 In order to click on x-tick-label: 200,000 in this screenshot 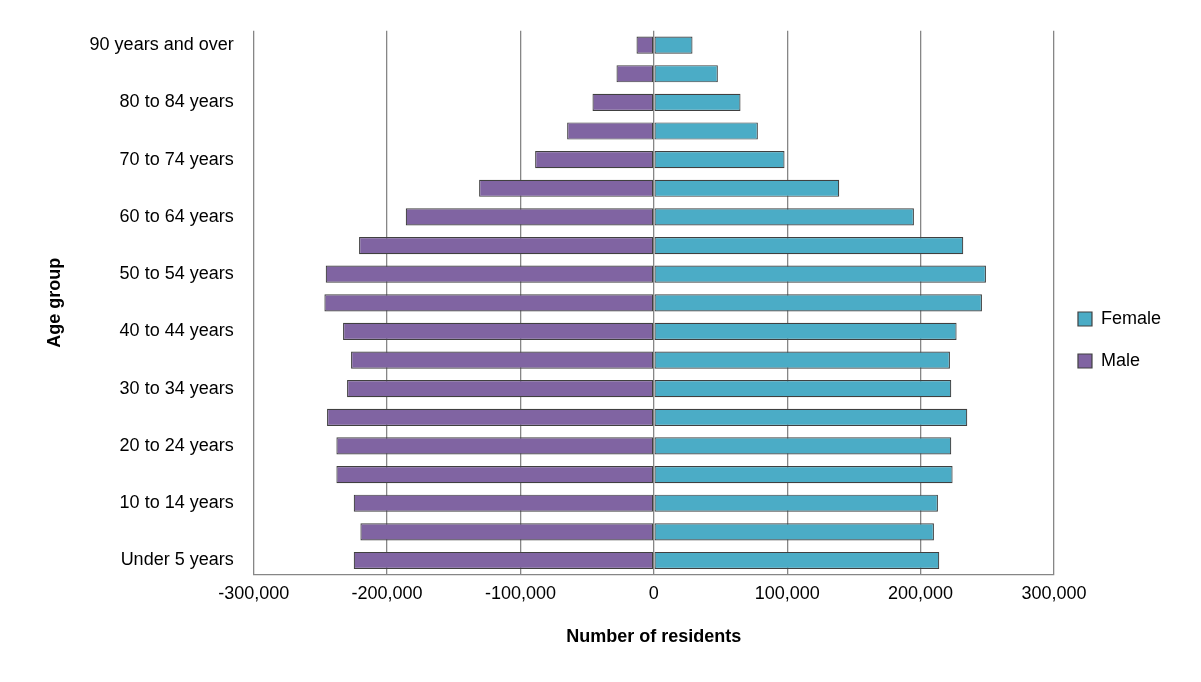, I will do `click(921, 592)`.